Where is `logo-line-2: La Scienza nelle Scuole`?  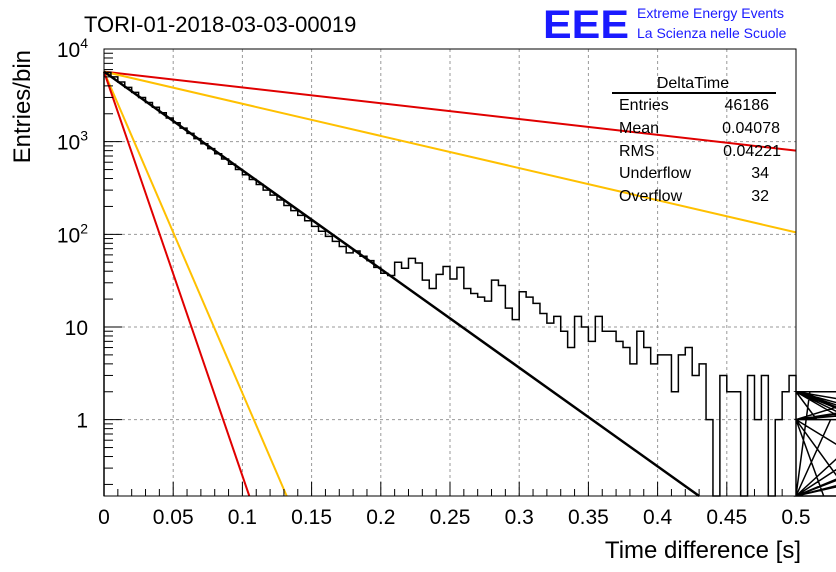
logo-line-2: La Scienza nelle Scuole is located at coordinates (712, 33).